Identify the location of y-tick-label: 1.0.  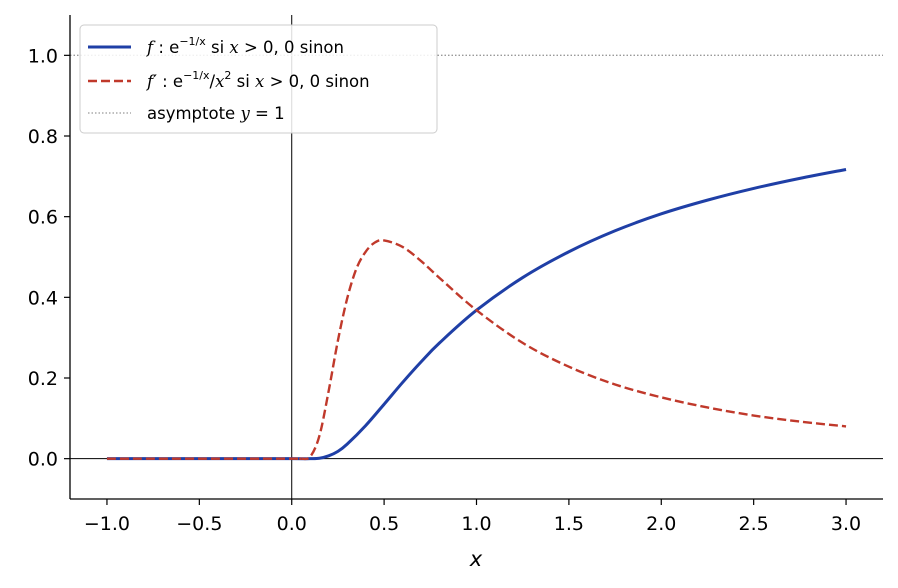
(43, 56).